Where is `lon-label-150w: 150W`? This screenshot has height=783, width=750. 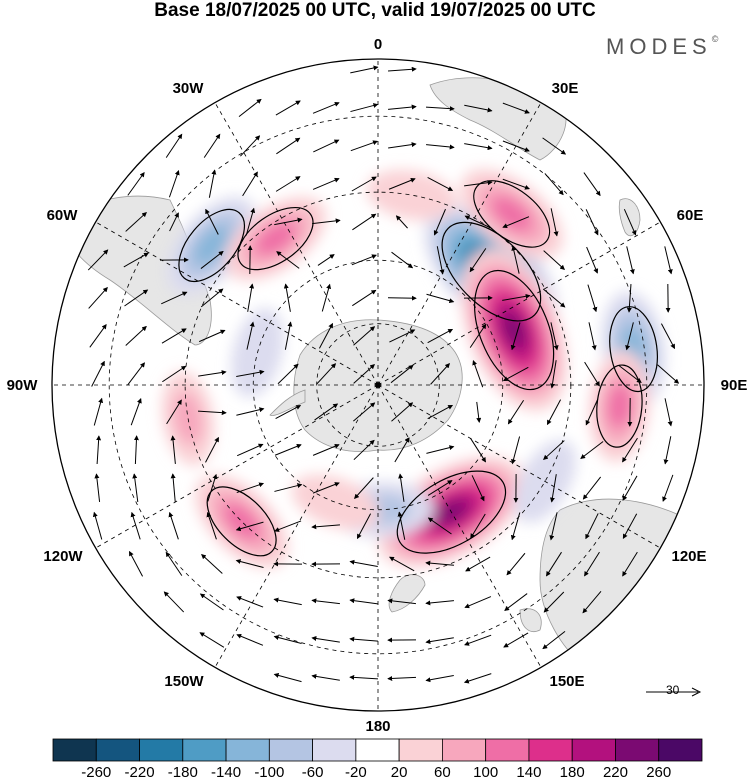 lon-label-150w: 150W is located at coordinates (184, 681).